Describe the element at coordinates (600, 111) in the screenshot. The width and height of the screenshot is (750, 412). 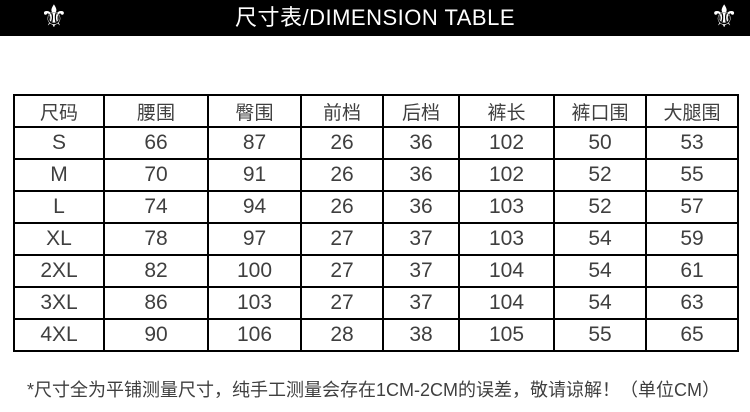
I see `column-header: 裤口围` at that location.